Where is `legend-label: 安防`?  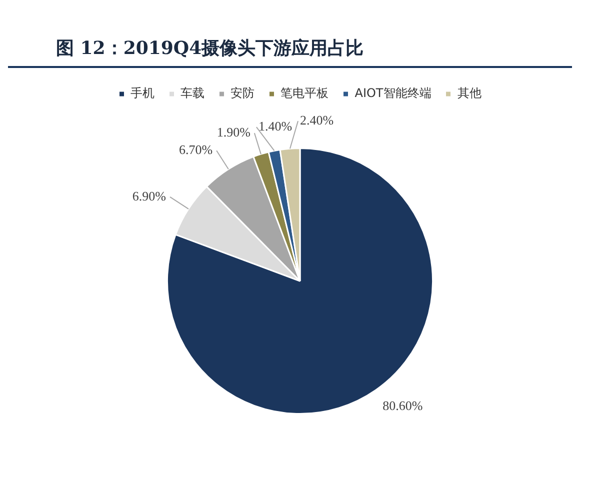
legend-label: 安防 is located at coordinates (242, 93).